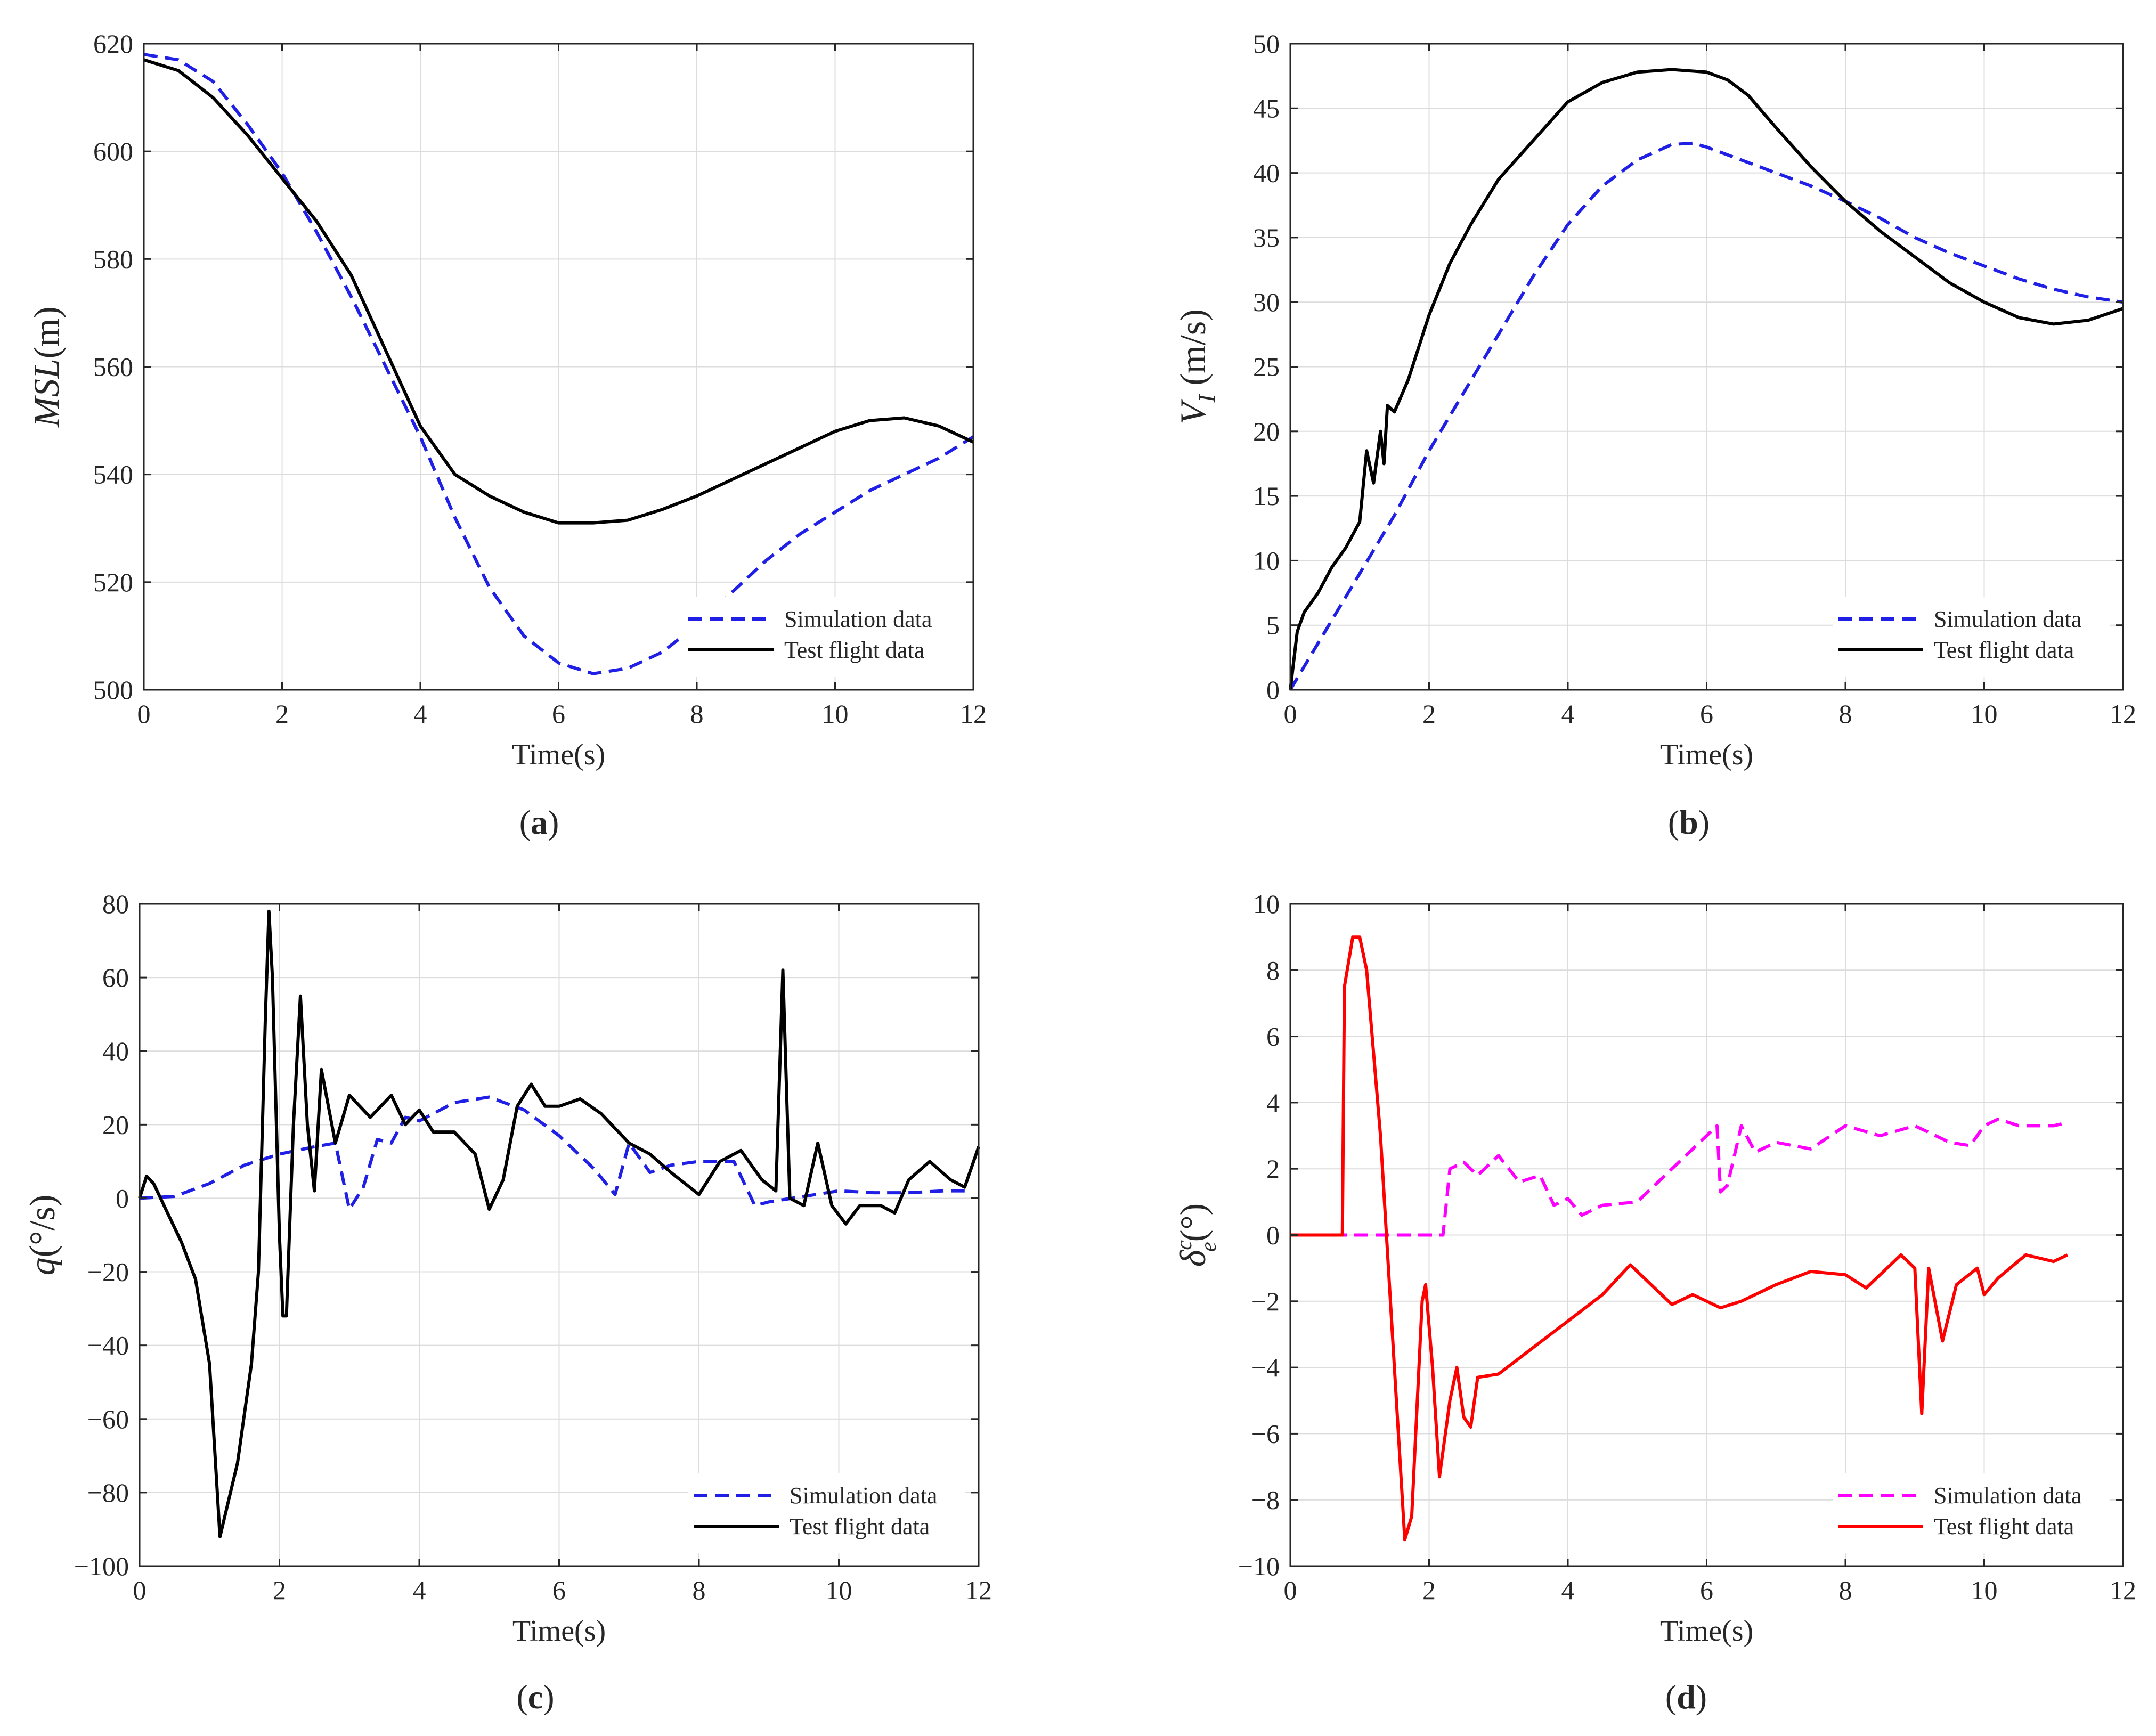  What do you see at coordinates (1266, 496) in the screenshot?
I see `y-tick-label: 15` at bounding box center [1266, 496].